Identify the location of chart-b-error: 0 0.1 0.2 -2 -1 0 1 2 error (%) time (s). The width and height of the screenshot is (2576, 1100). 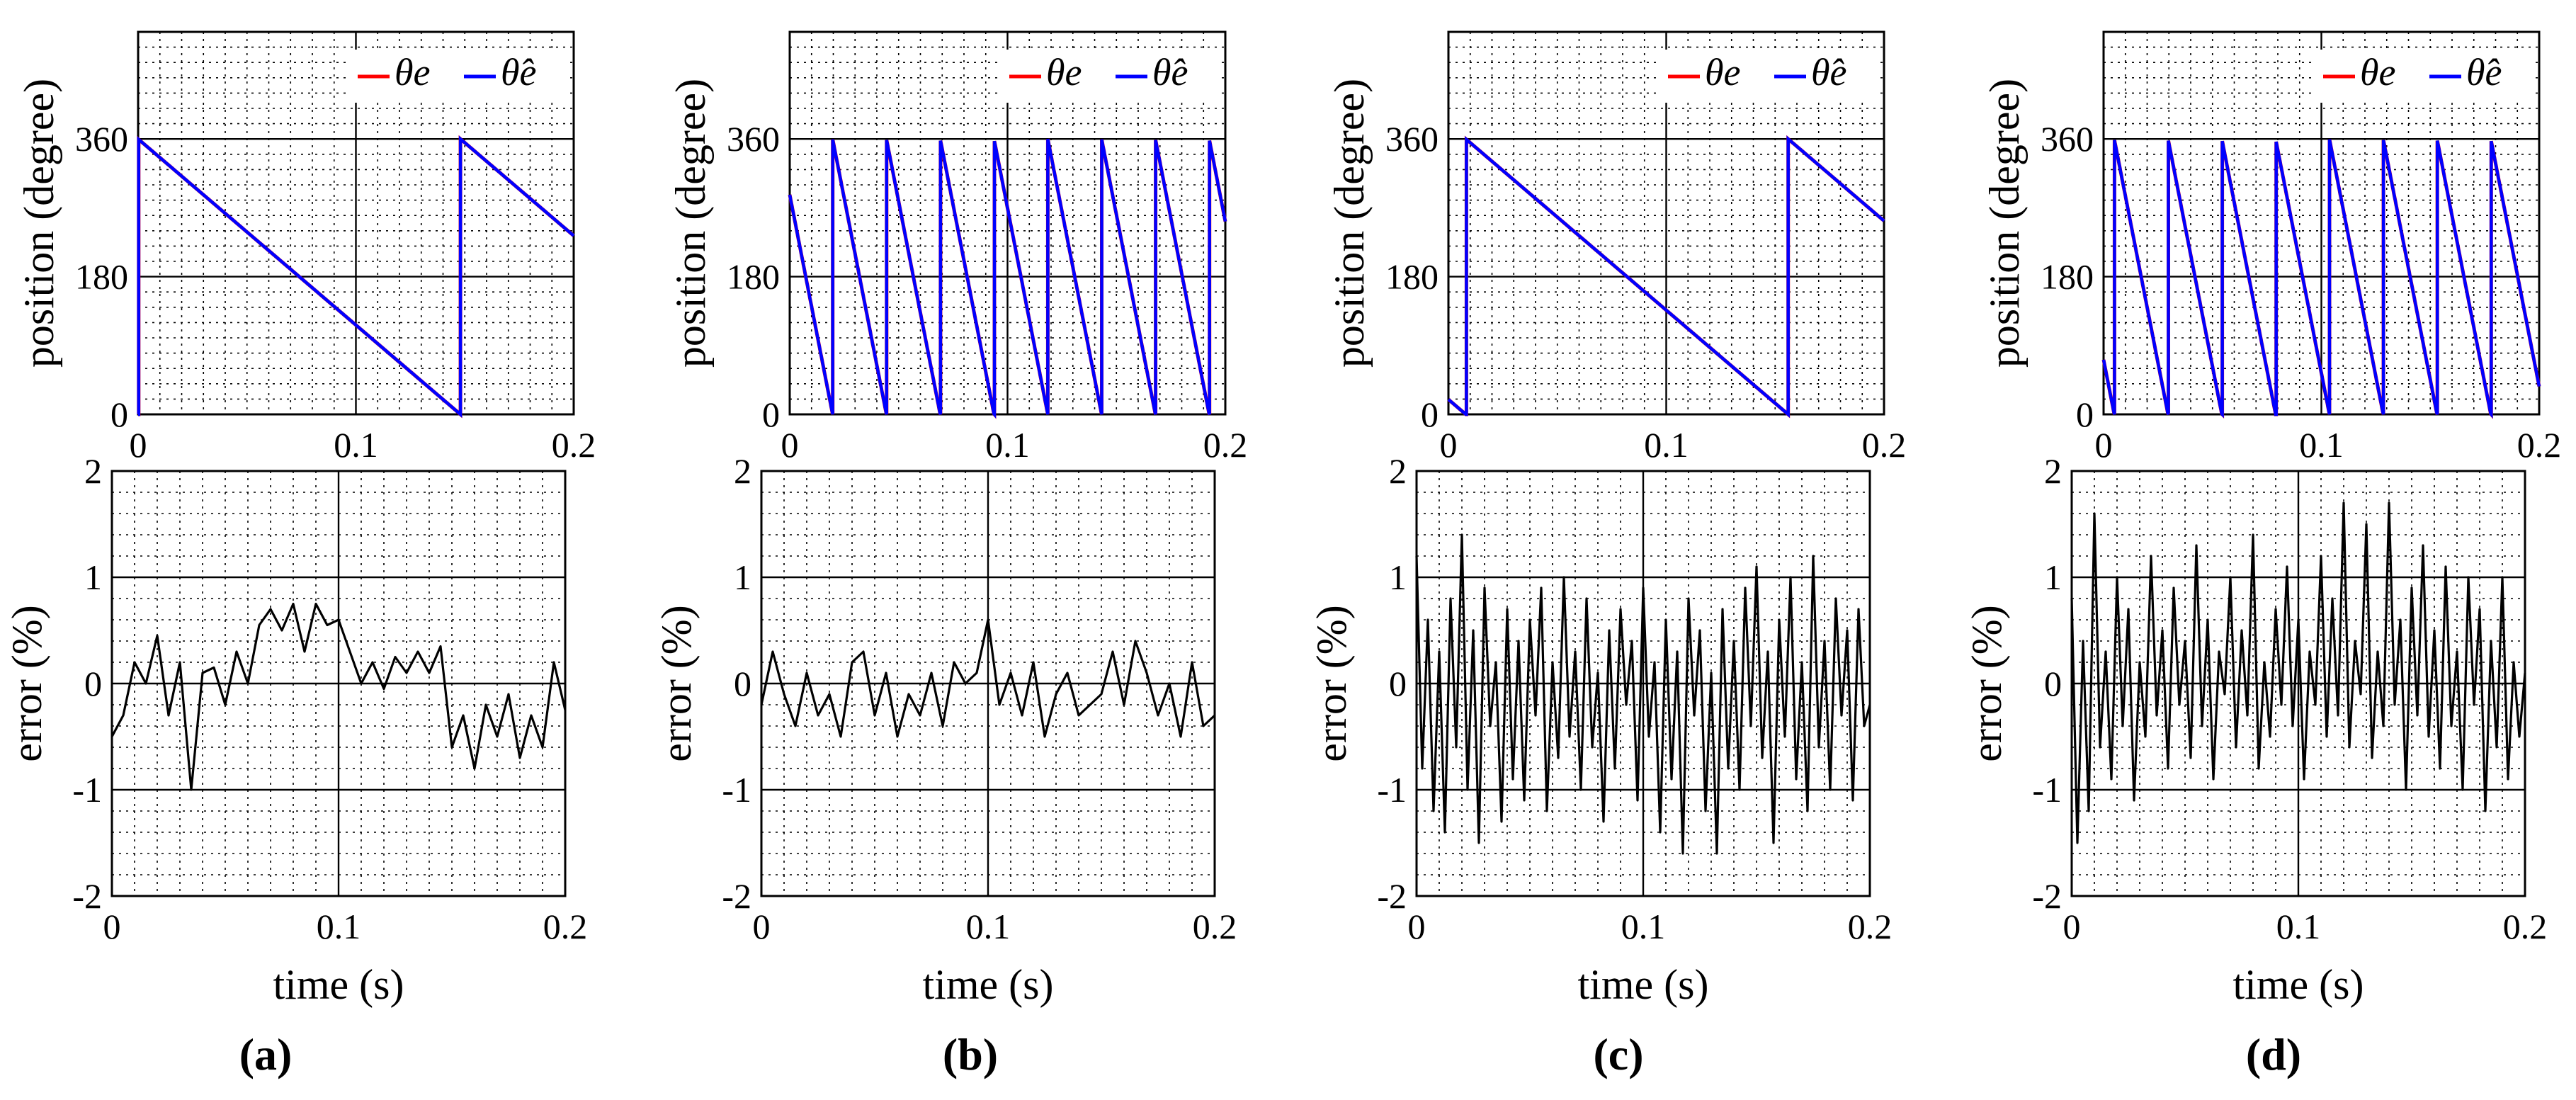
(945, 729).